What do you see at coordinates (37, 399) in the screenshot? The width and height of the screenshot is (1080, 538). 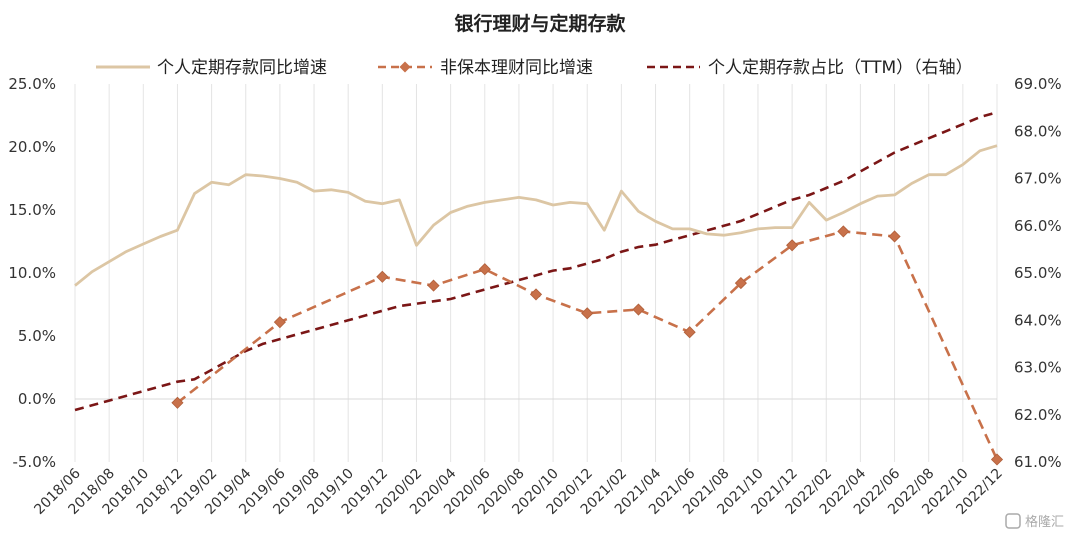 I see `y-left-tick-label: 0.0%` at bounding box center [37, 399].